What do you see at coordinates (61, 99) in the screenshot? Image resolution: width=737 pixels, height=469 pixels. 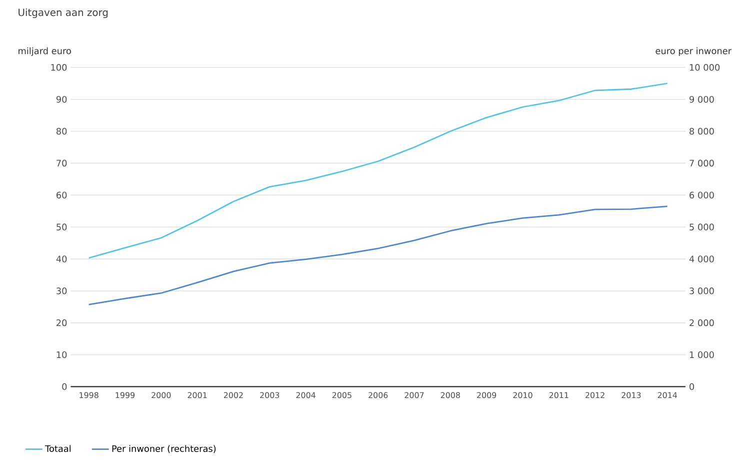 I see `y-tick-label: 90` at bounding box center [61, 99].